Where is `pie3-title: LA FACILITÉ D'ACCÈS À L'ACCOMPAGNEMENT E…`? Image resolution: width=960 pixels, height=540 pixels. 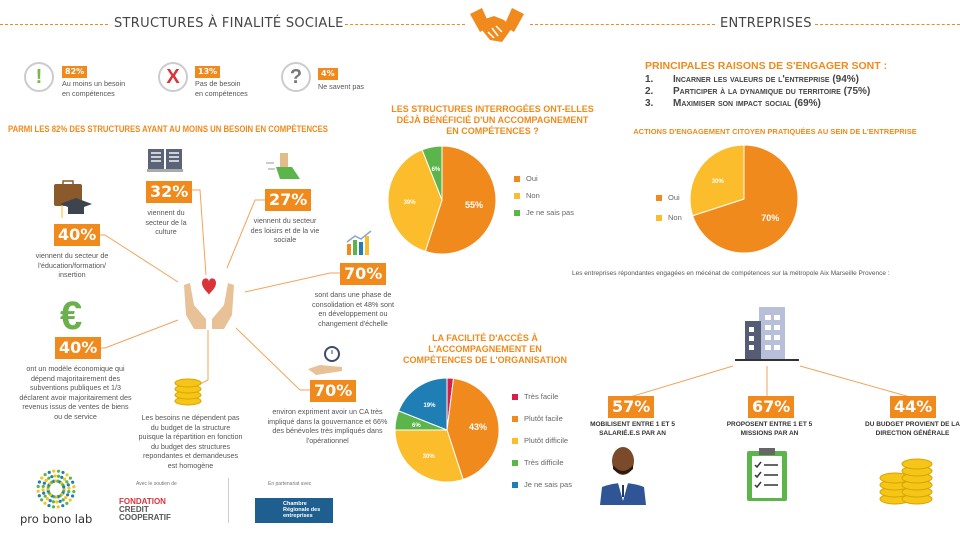
pie3-title: LA FACILITÉ D'ACCÈS À L'ACCOMPAGNEMENT E… is located at coordinates (485, 349).